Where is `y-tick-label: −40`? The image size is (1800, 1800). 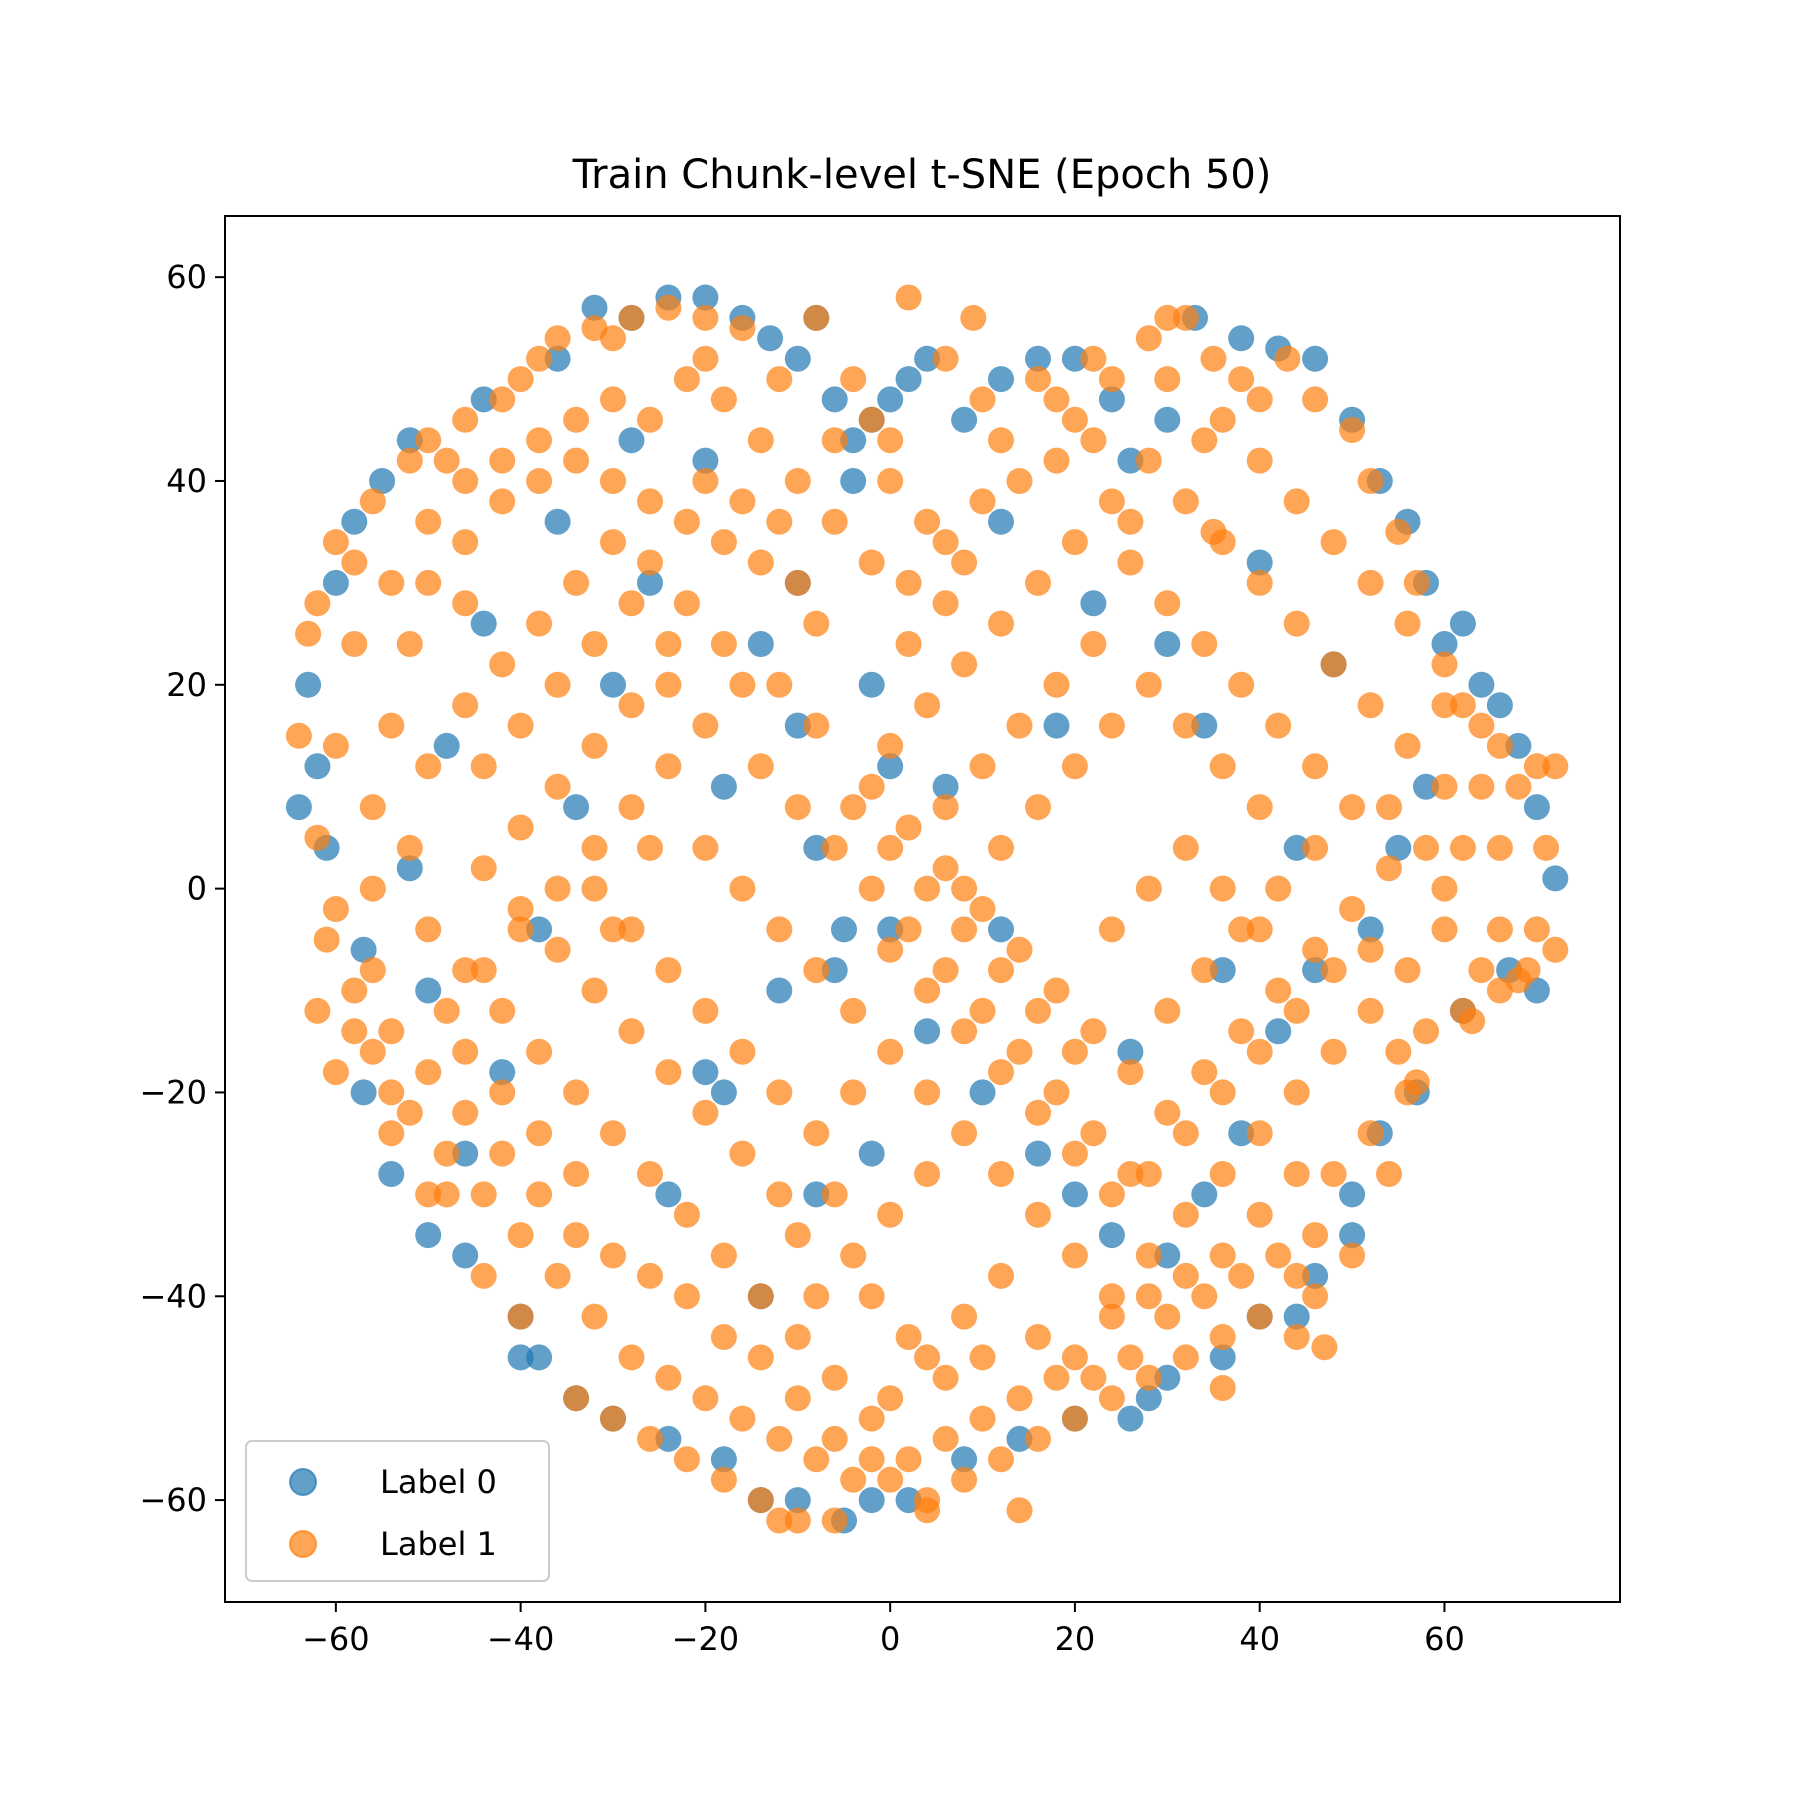 y-tick-label: −40 is located at coordinates (173, 1296).